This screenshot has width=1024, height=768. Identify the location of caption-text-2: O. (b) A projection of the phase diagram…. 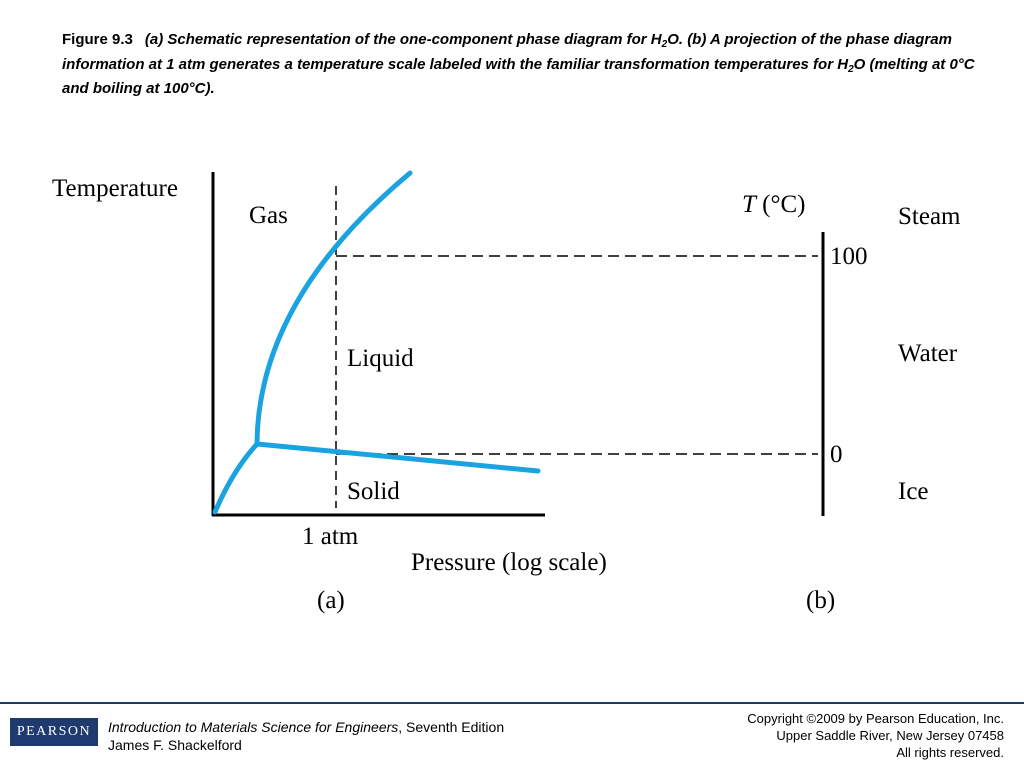
(507, 52).